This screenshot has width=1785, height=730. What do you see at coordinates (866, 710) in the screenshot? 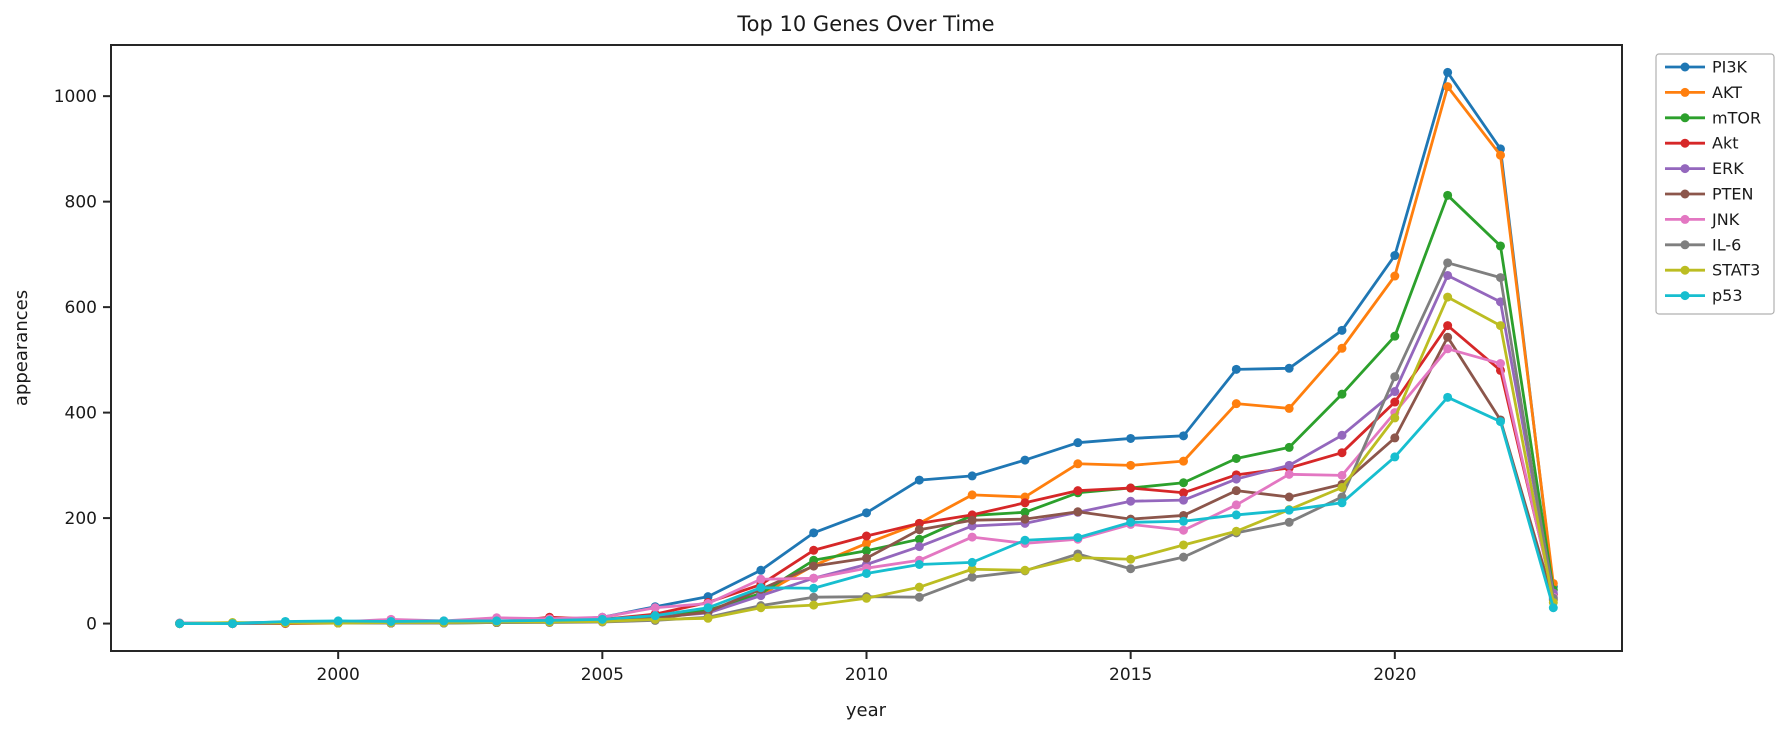
I see `x-axis-label: year` at bounding box center [866, 710].